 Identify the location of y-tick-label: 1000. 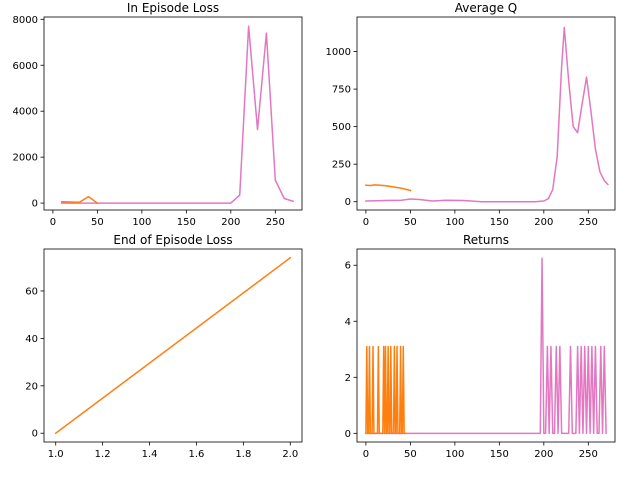
(338, 52).